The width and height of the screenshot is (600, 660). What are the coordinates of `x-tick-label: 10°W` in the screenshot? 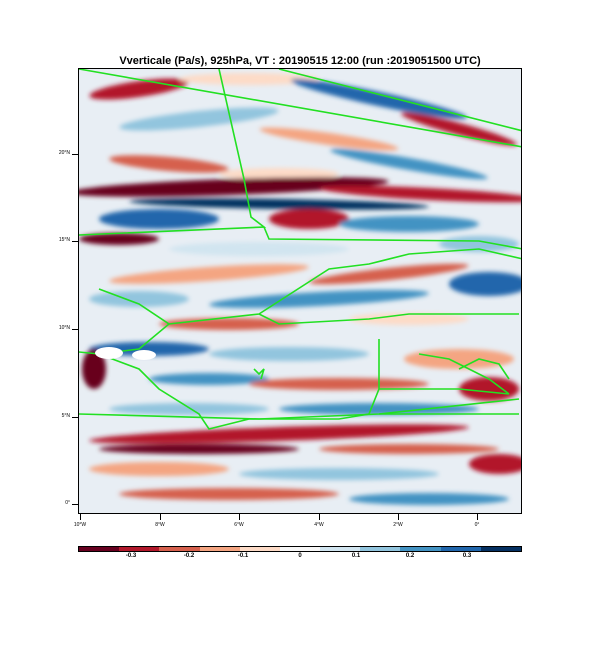 It's located at (80, 525).